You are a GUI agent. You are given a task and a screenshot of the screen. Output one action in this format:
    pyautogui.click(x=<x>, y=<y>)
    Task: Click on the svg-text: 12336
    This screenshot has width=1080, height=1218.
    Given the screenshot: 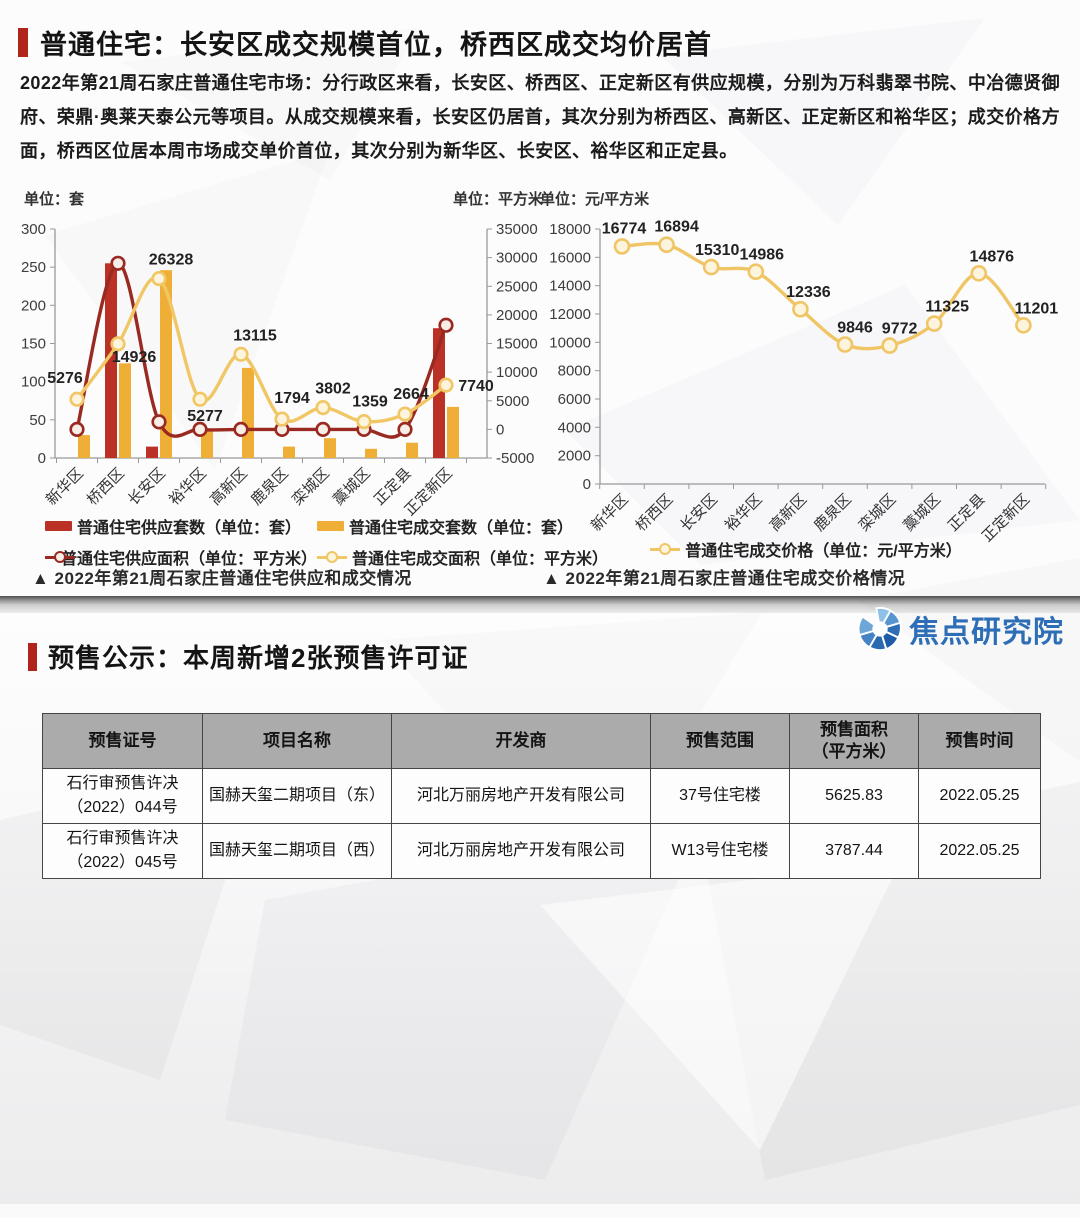 What is the action you would take?
    pyautogui.click(x=808, y=292)
    